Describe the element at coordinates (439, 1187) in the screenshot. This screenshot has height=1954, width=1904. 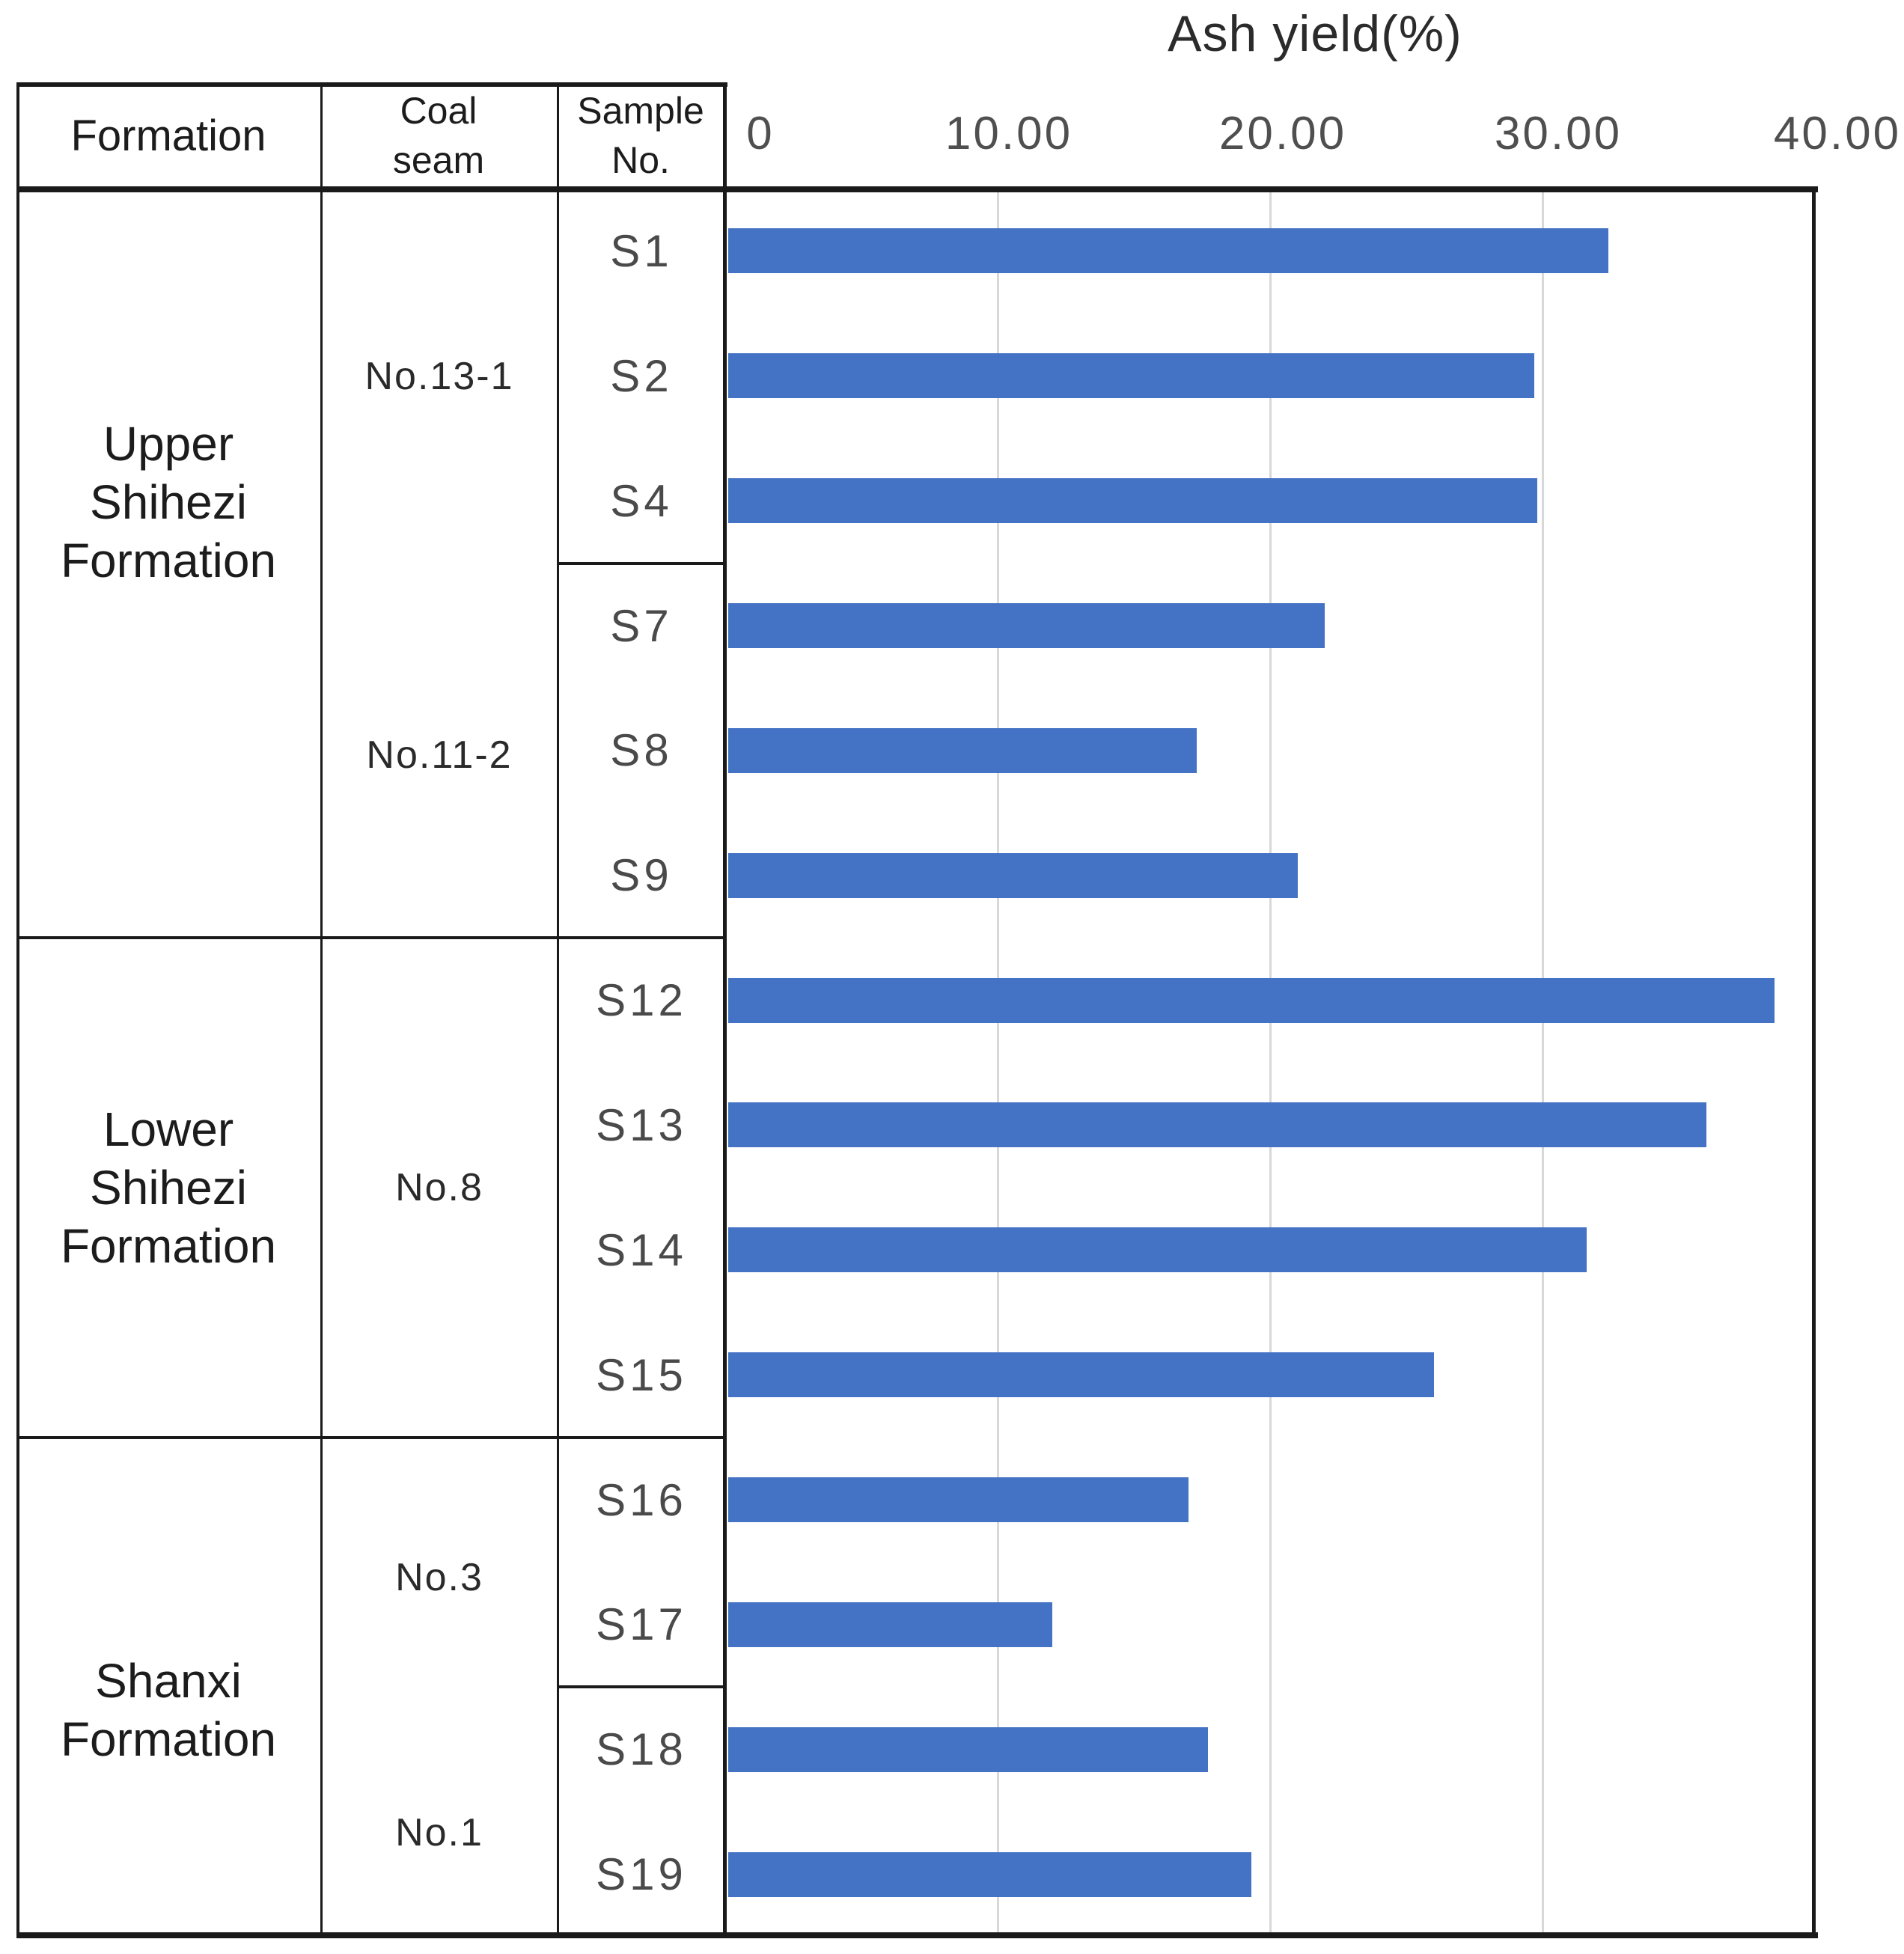
I see `coal-seam-cell-no.8: No.8` at that location.